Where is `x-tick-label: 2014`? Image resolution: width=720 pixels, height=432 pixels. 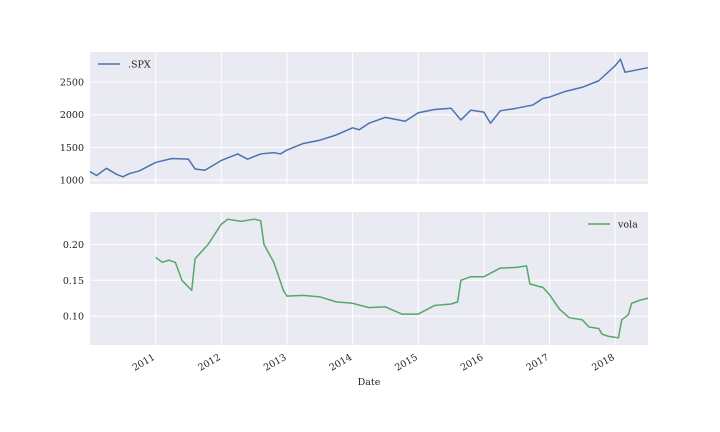 x-tick-label: 2014 is located at coordinates (341, 363).